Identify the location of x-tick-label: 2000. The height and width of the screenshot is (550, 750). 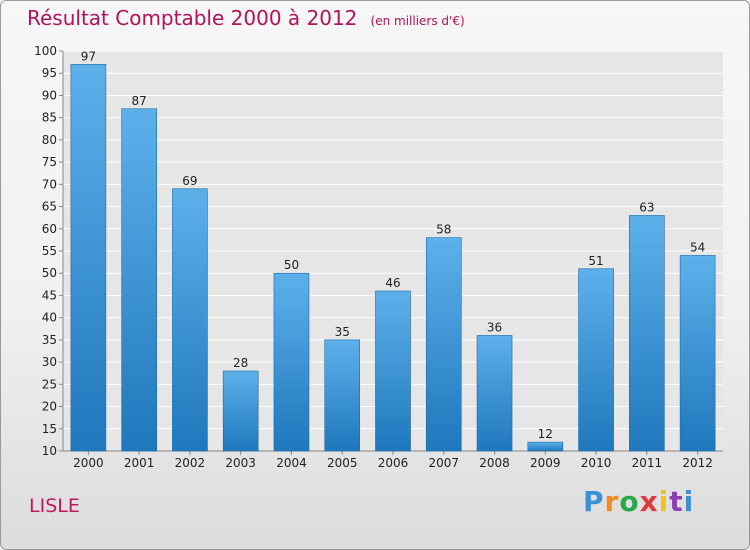
(88, 463).